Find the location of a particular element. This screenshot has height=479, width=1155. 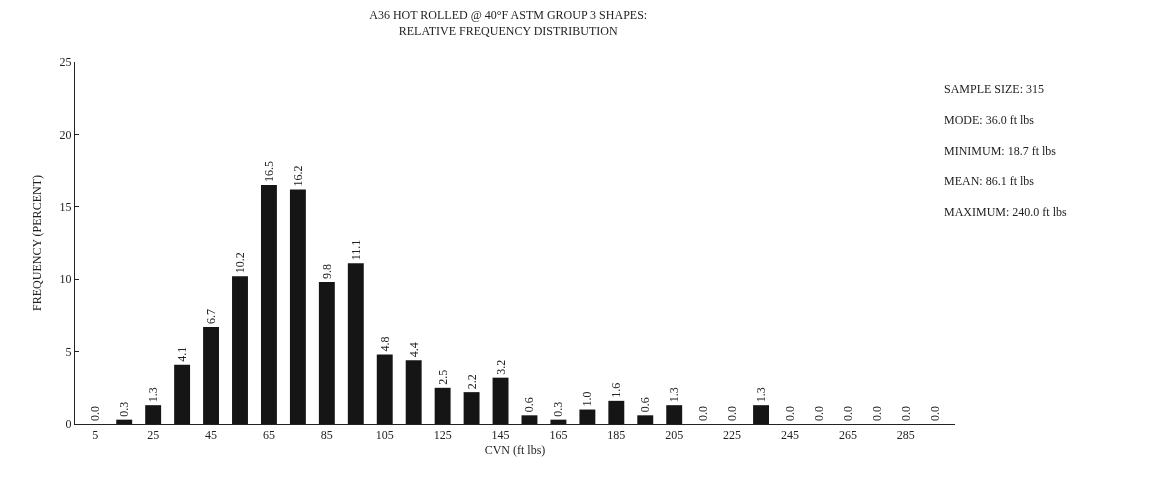

y-tick-label: 10 is located at coordinates (65, 279).